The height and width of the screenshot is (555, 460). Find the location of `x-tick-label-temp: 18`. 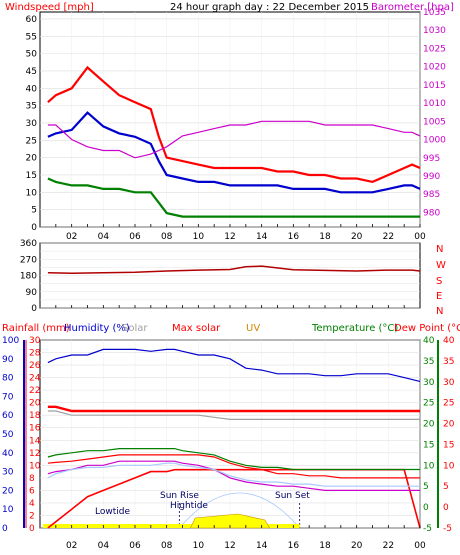

x-tick-label-temp: 18 is located at coordinates (325, 546).